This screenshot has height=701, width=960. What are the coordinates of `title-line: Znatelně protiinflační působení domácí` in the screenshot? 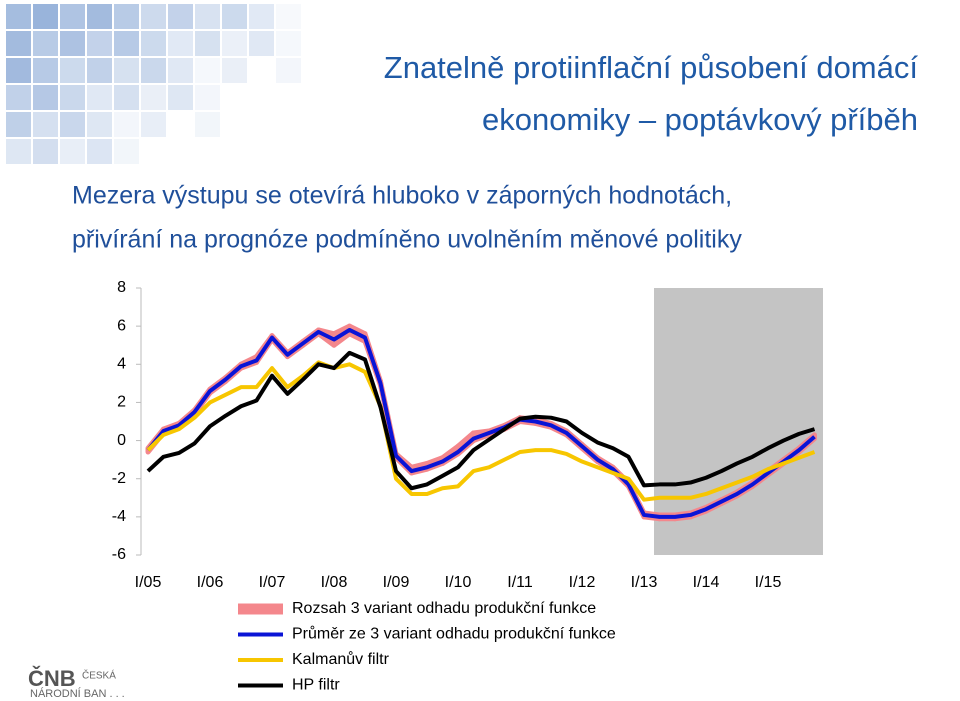 It's located at (651, 67).